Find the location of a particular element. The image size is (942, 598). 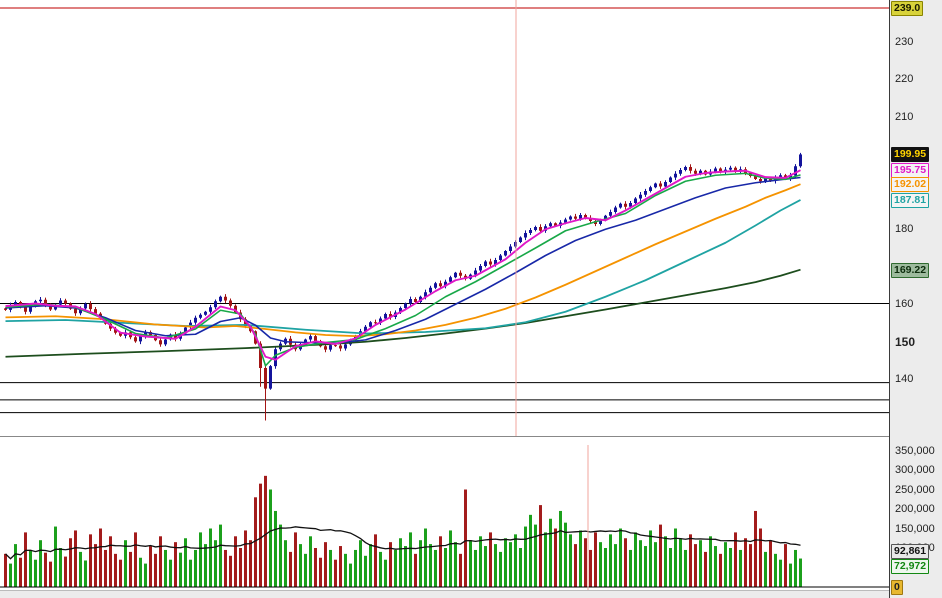

ma-dark-green-slow is located at coordinates (403, 313).